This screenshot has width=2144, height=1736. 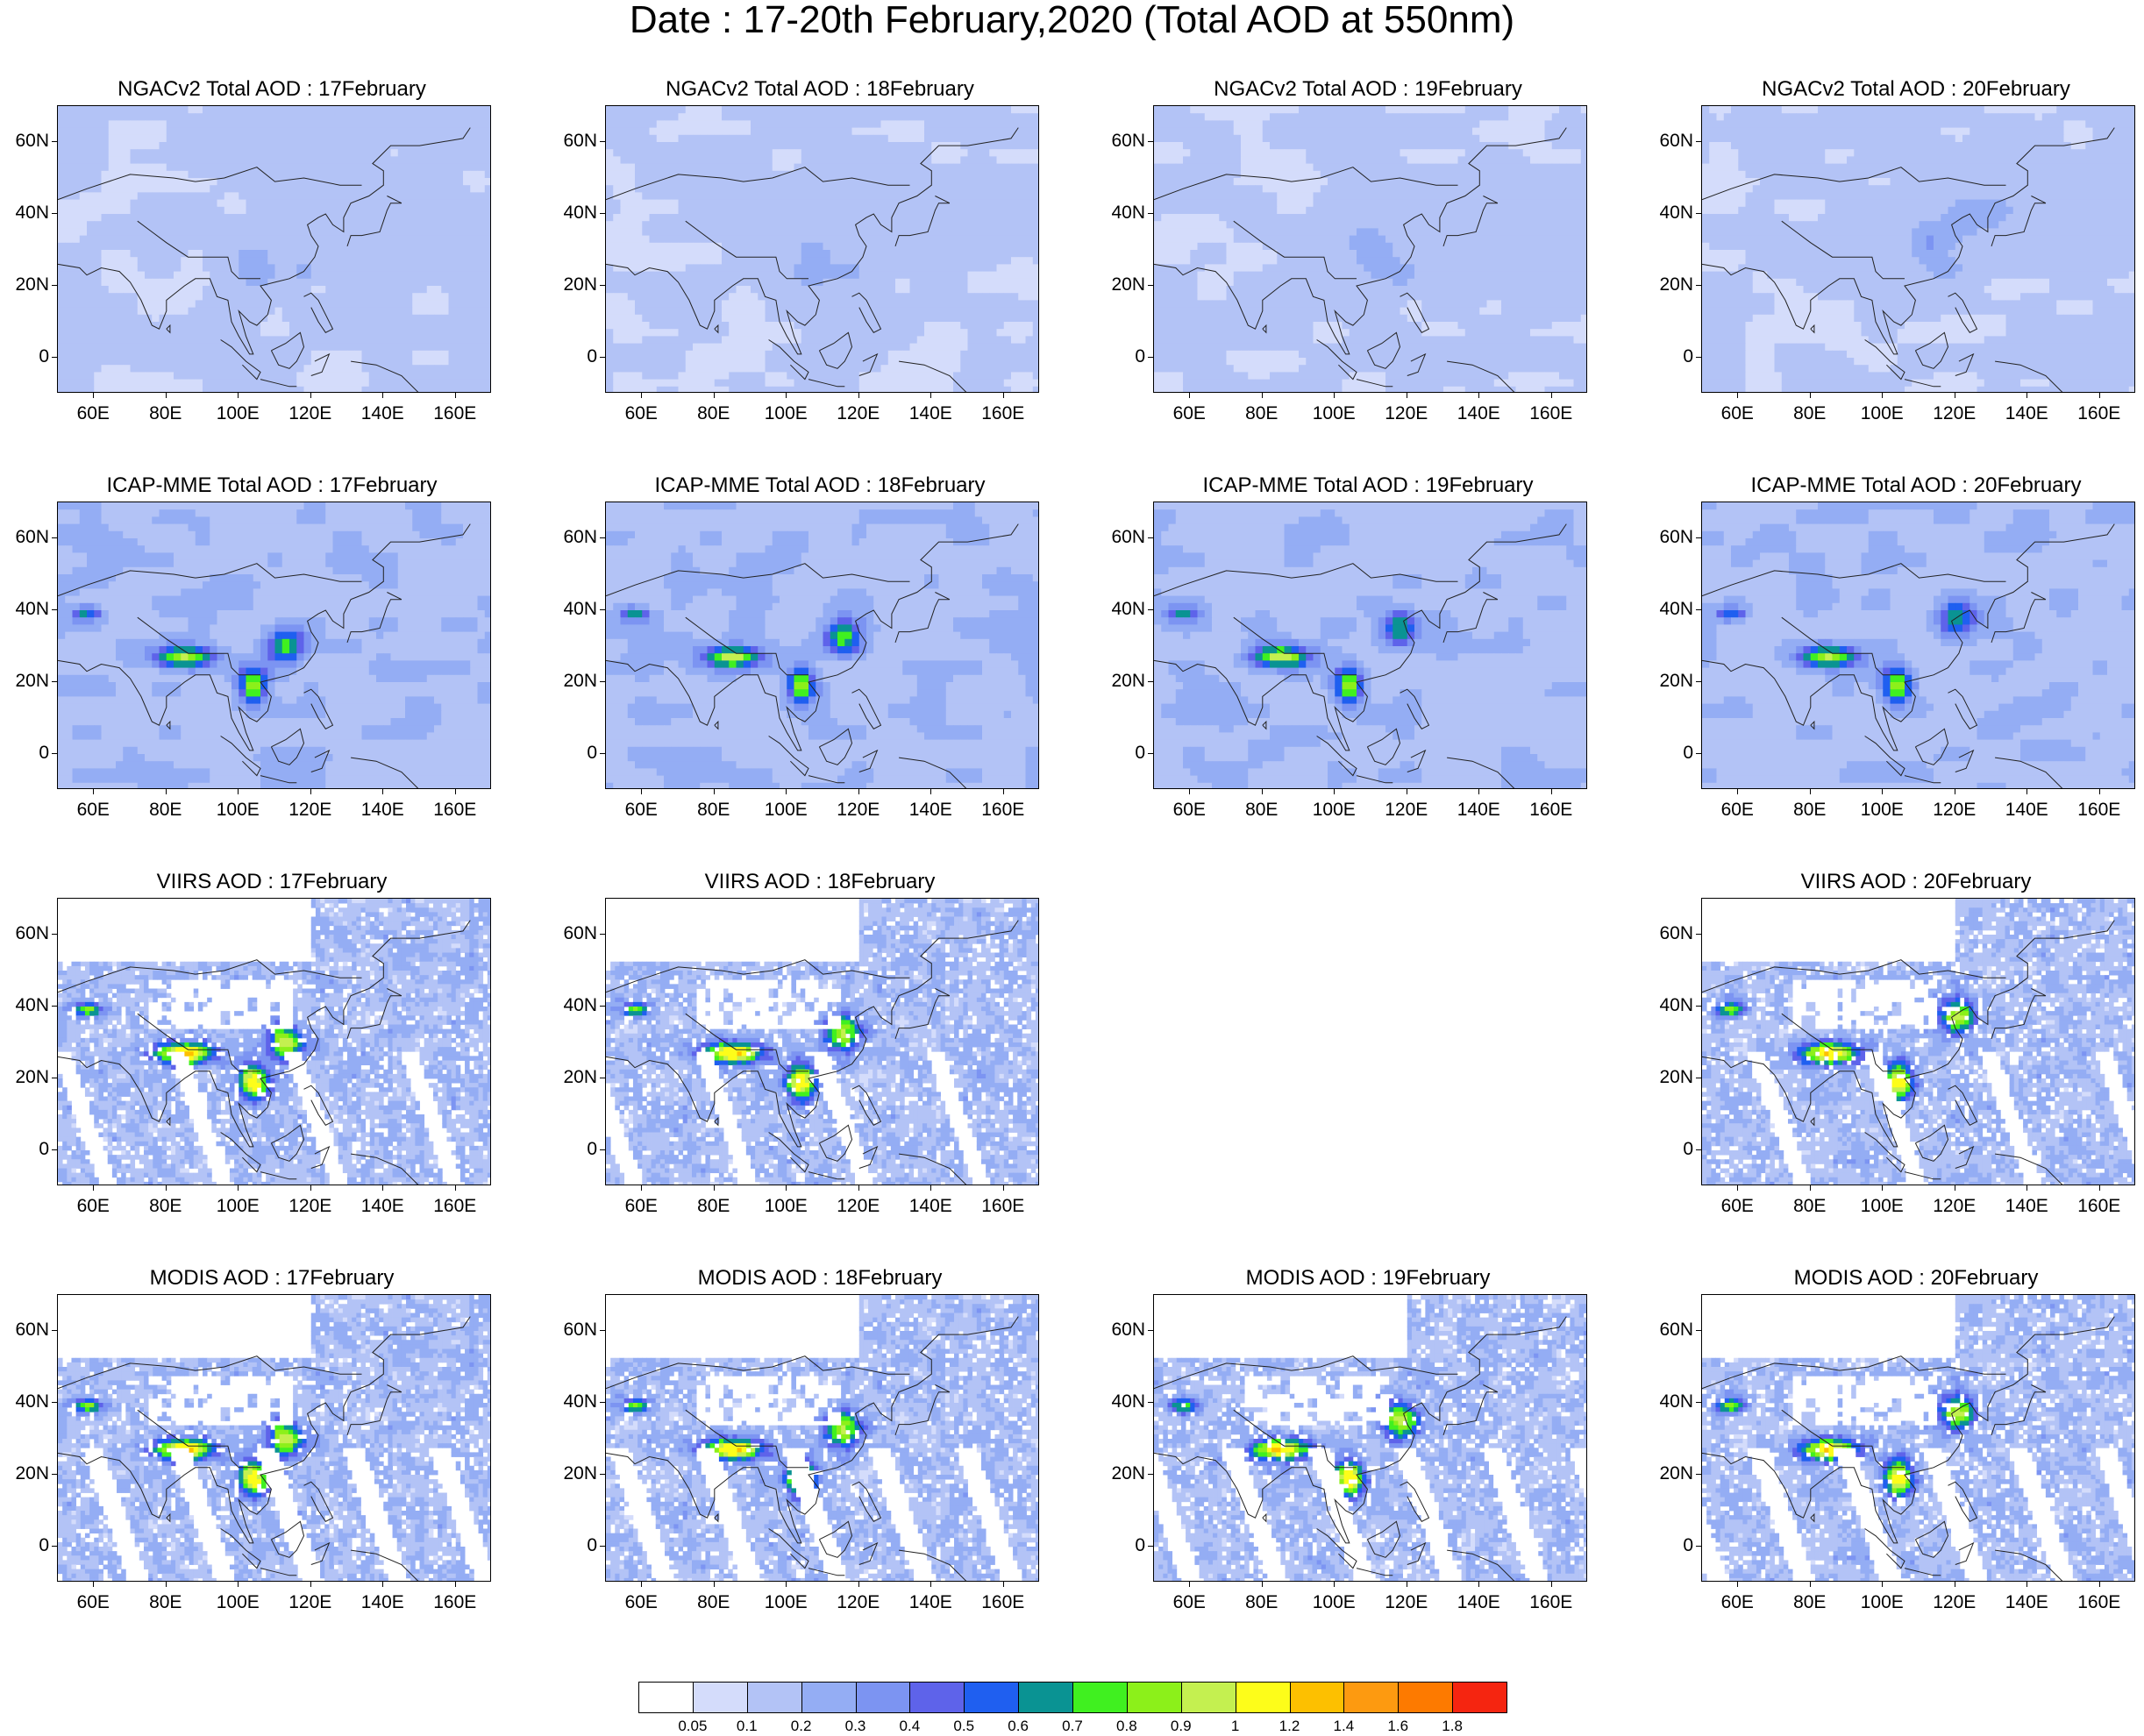 What do you see at coordinates (272, 89) in the screenshot?
I see `panel-title: NGACv2 Total AOD : 17February` at bounding box center [272, 89].